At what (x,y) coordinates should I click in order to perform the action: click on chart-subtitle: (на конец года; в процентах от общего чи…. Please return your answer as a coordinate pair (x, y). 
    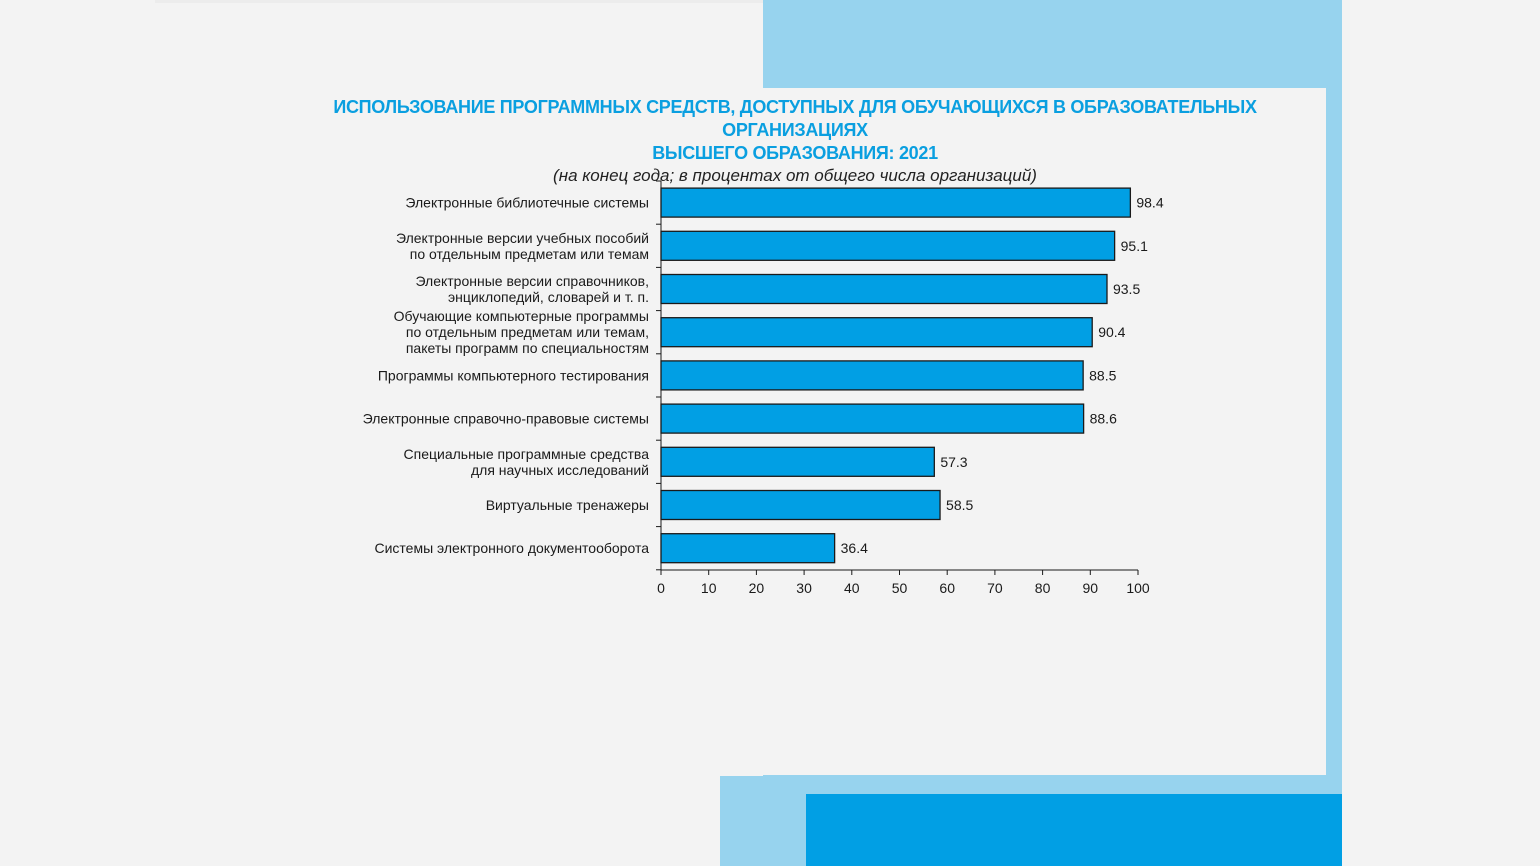
    Looking at the image, I should click on (795, 175).